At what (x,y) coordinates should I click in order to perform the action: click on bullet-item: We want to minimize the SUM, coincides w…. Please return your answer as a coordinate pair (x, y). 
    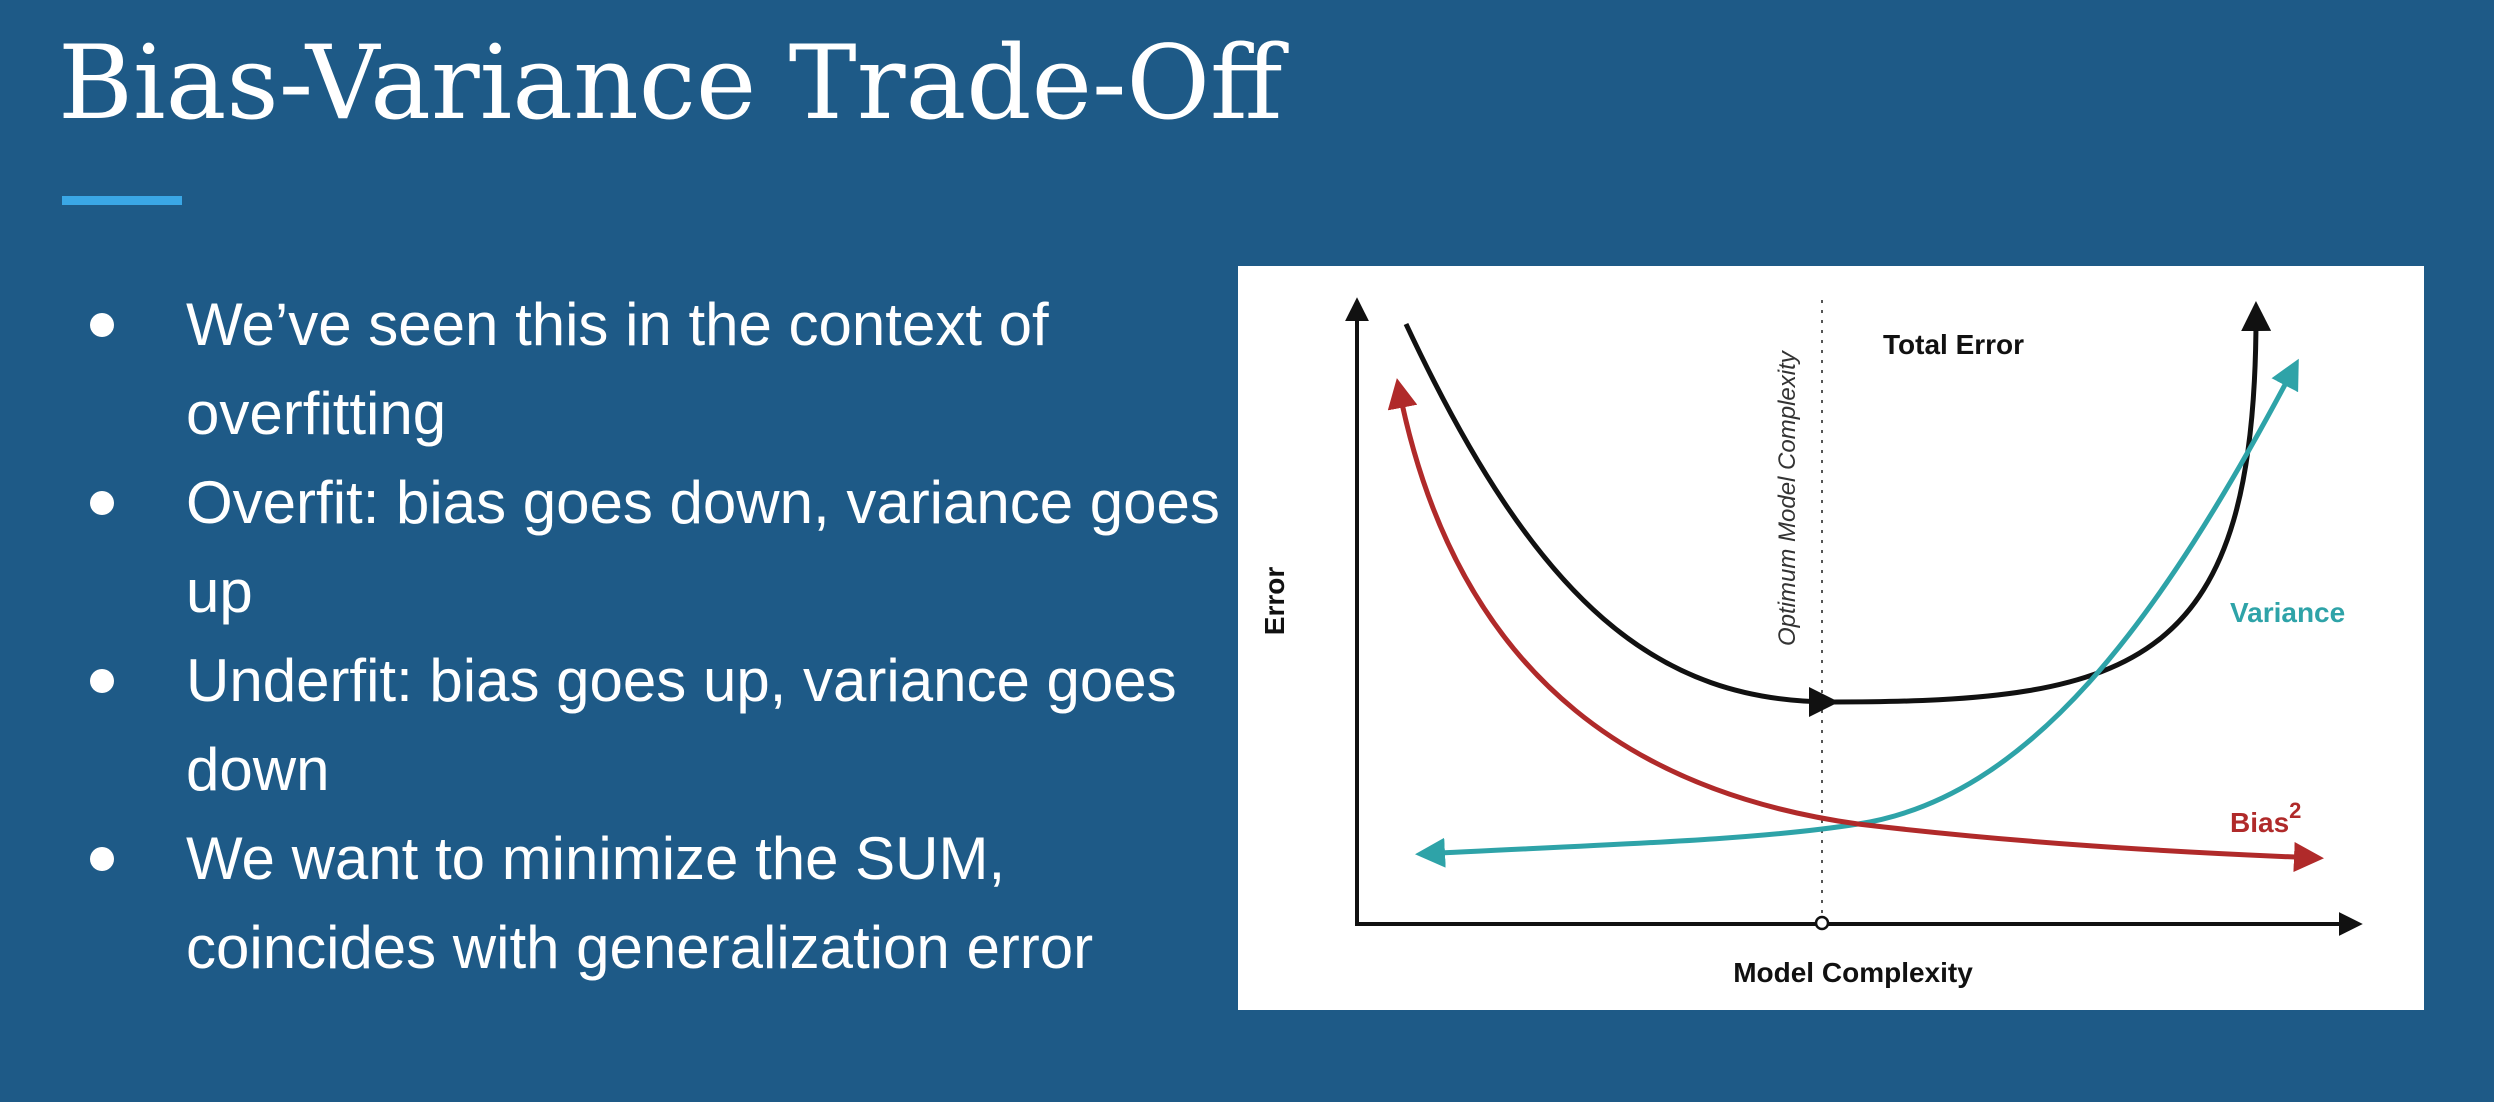
    Looking at the image, I should click on (650, 903).